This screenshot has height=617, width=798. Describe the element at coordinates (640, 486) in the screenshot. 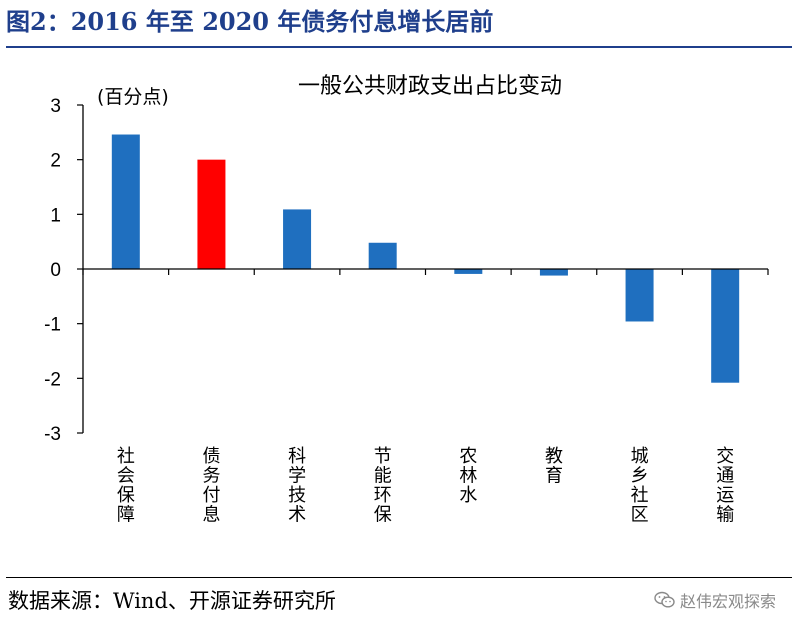

I see `x-category-label: 城乡社区` at that location.